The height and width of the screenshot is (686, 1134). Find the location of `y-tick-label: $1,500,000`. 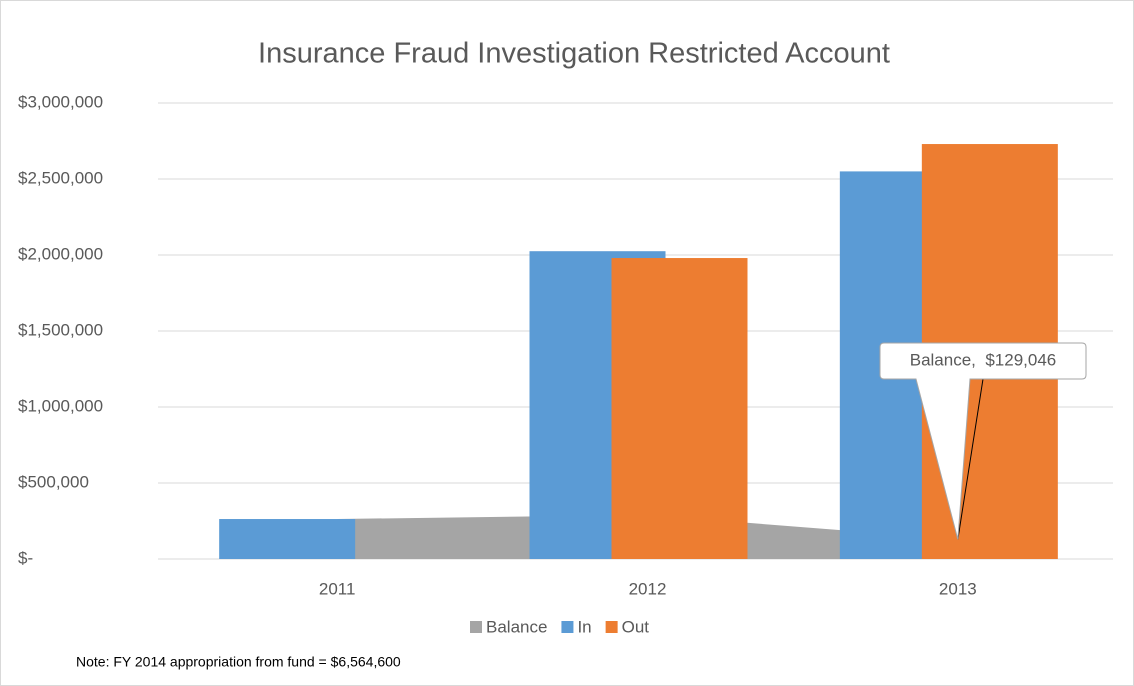

y-tick-label: $1,500,000 is located at coordinates (60, 329).